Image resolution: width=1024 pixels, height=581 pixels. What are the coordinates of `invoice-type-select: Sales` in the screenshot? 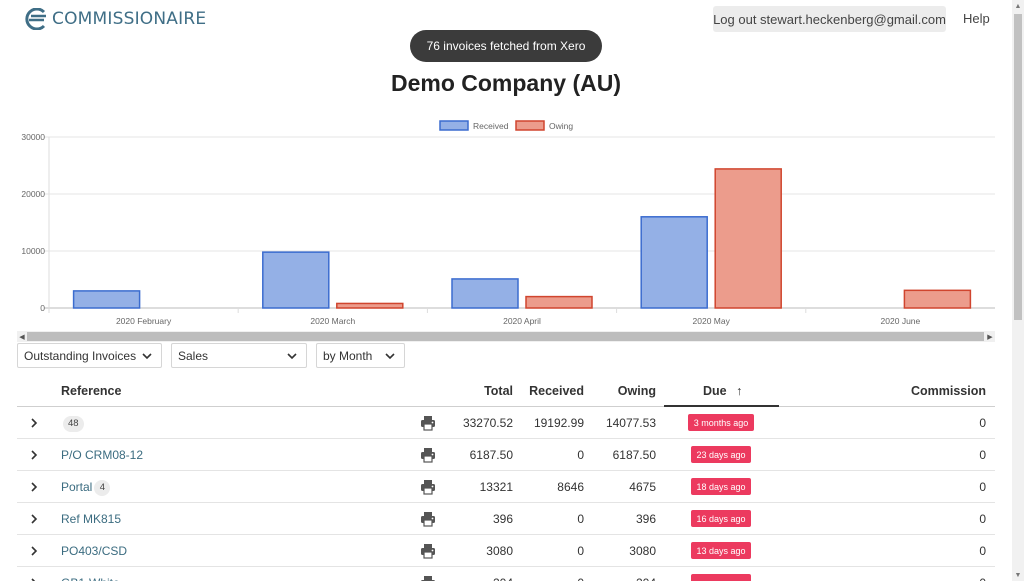 It's located at (239, 355).